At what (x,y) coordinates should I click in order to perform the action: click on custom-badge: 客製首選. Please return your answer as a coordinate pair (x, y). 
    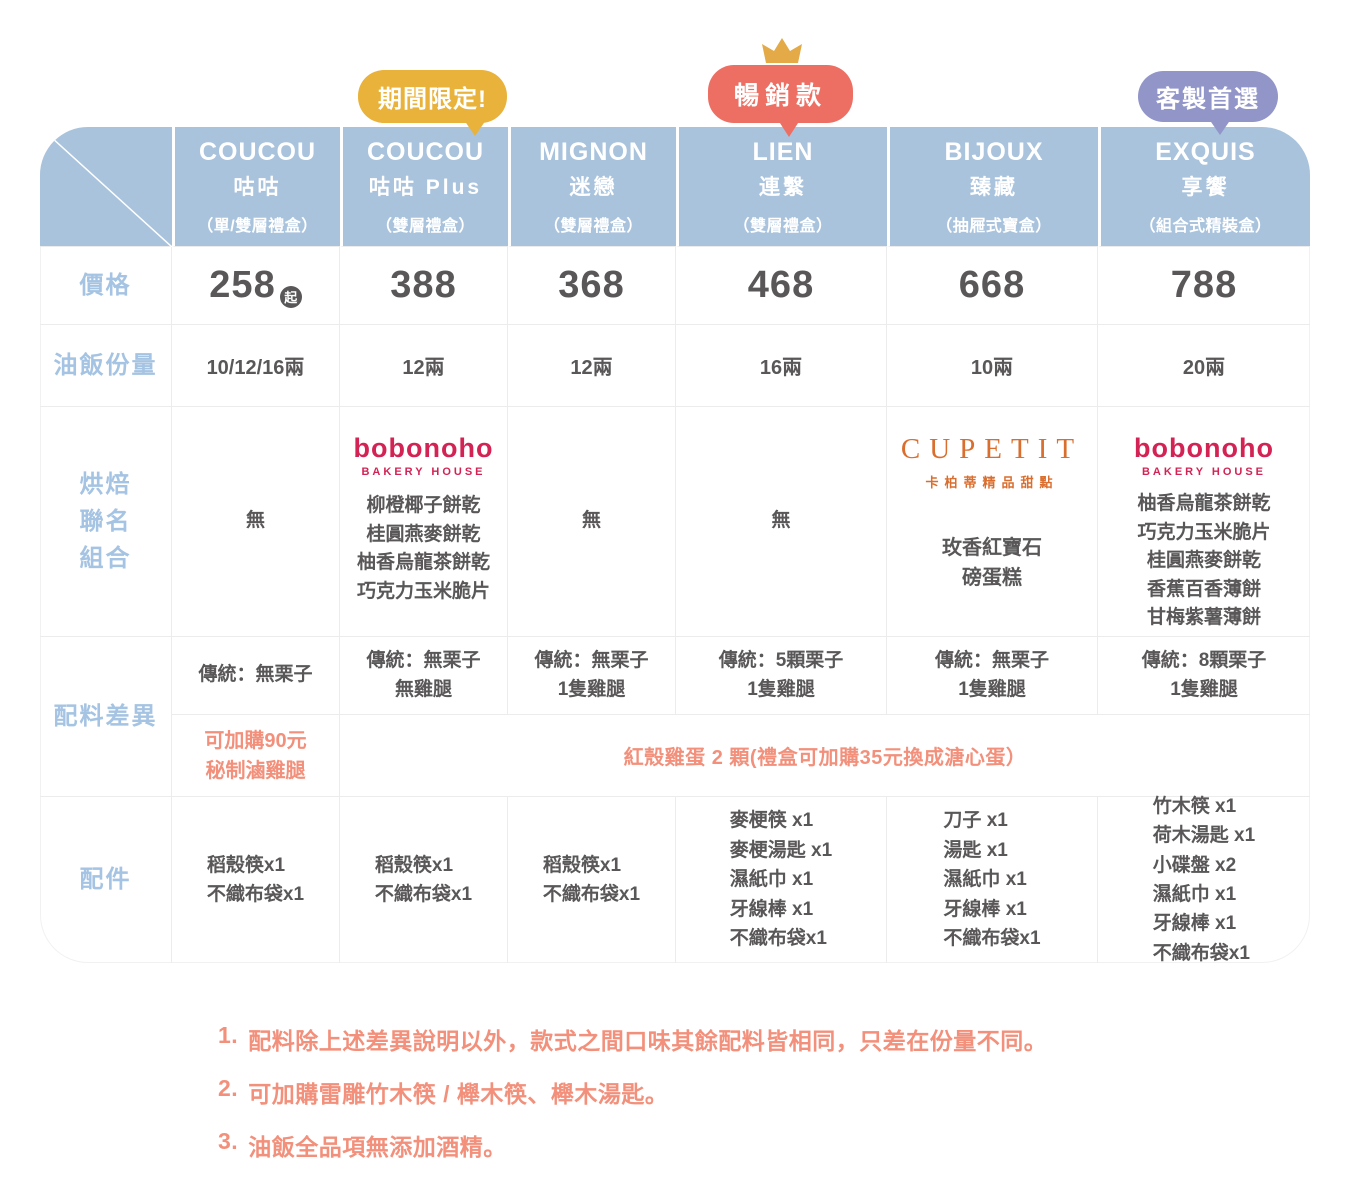
    Looking at the image, I should click on (1208, 103).